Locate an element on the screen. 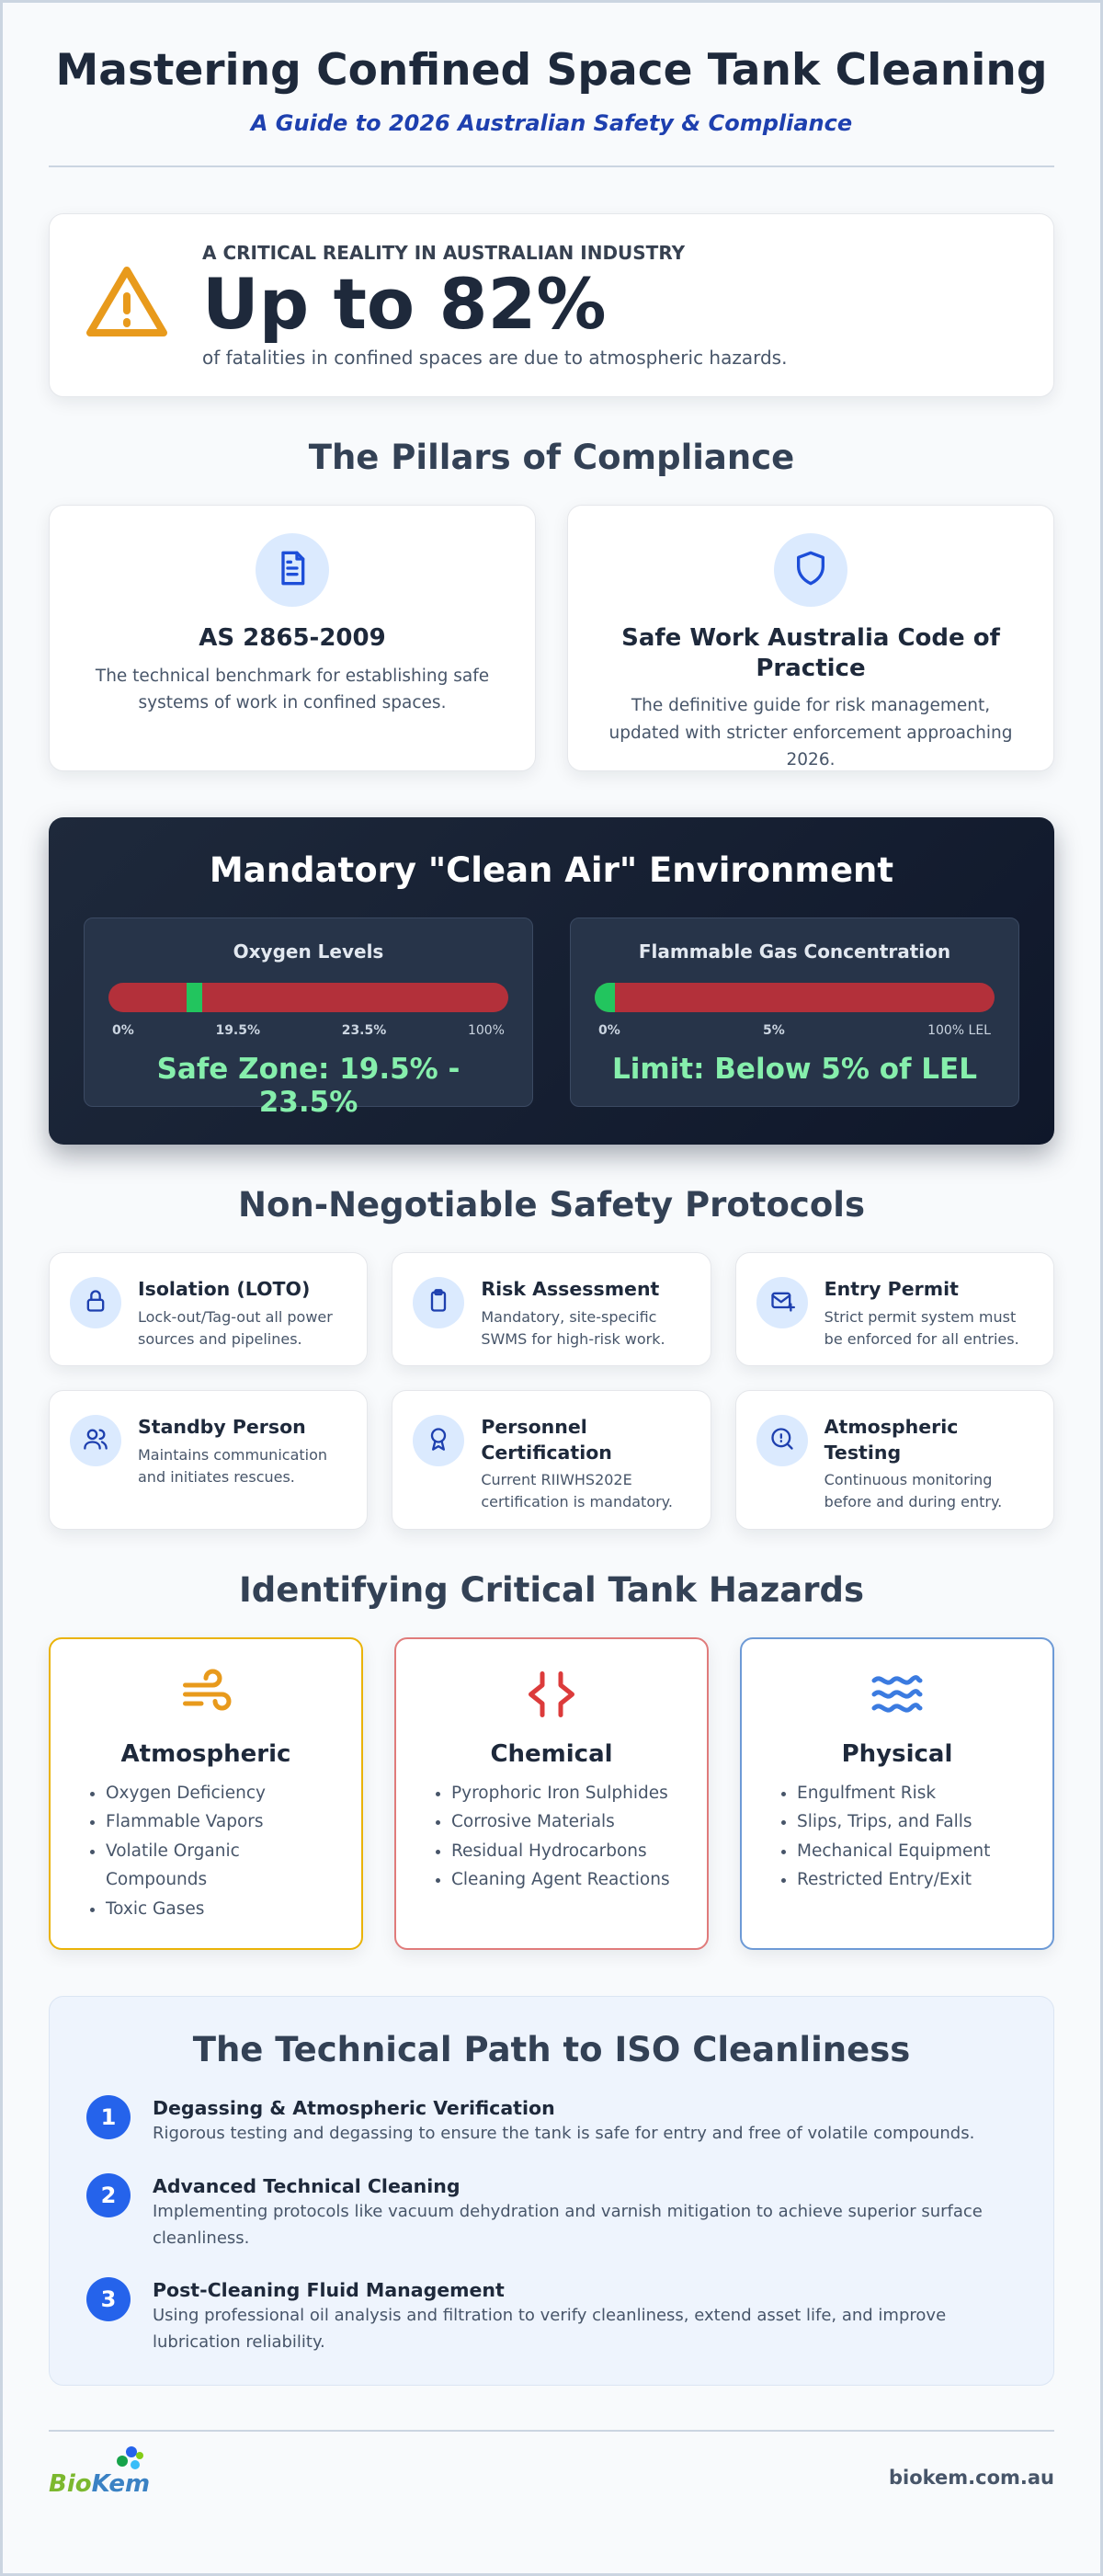 The height and width of the screenshot is (2576, 1103). pillar-title: AS 2865-2009 is located at coordinates (292, 638).